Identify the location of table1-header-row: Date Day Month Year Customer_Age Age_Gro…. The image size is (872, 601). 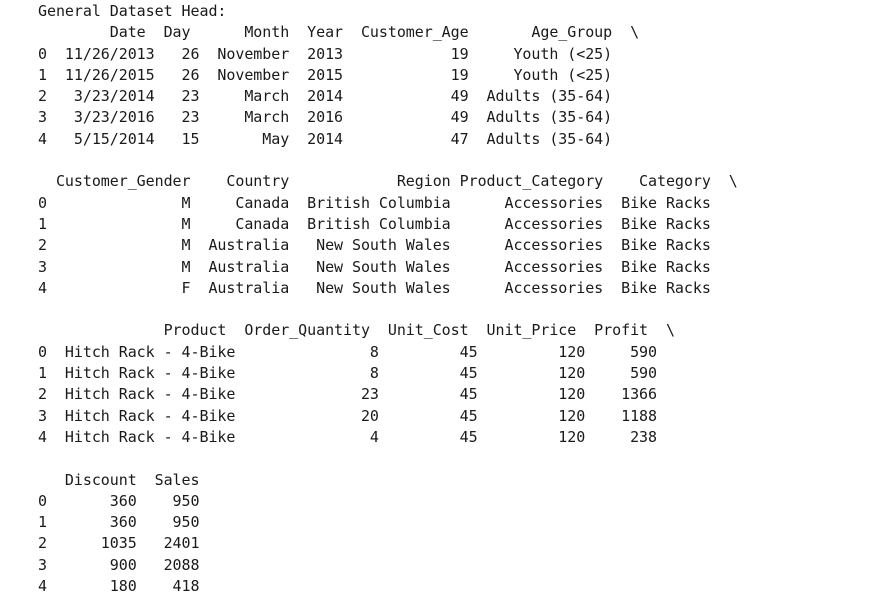
(339, 32).